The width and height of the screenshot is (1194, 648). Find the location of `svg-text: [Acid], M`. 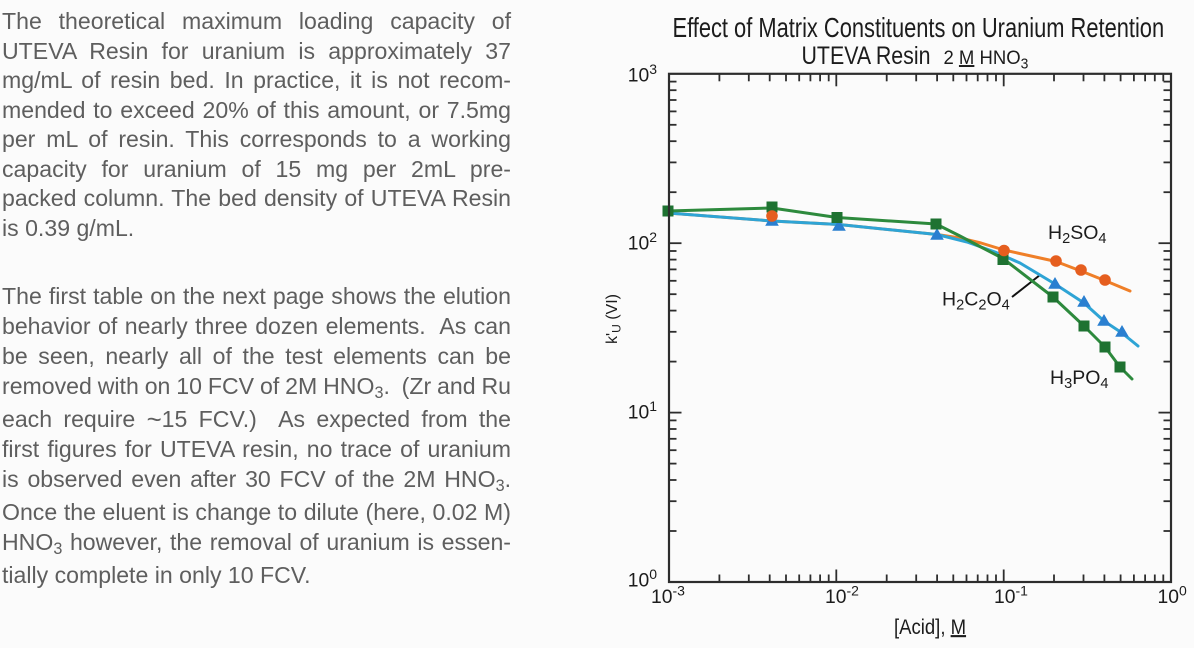

svg-text: [Acid], M is located at coordinates (930, 627).